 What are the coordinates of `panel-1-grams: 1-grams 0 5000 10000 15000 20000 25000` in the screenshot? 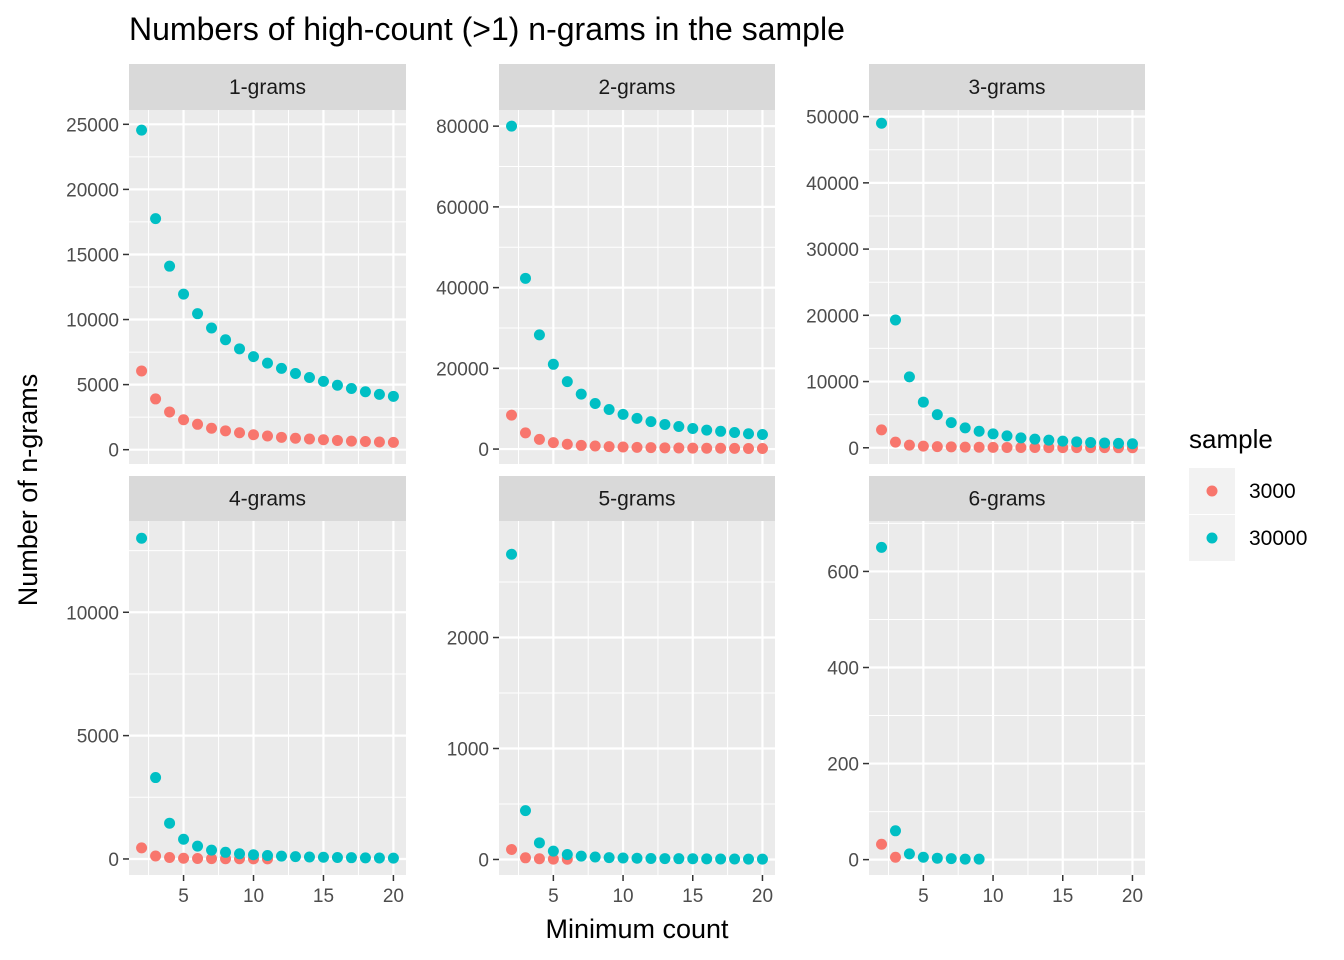 It's located at (236, 264).